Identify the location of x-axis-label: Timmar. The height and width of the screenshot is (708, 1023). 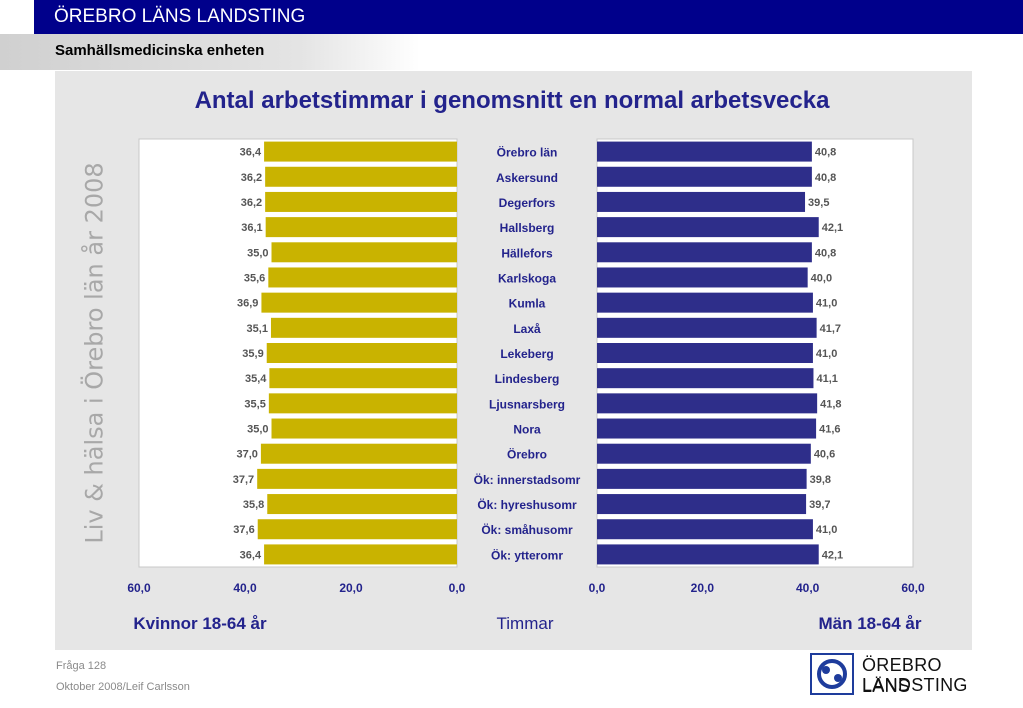
(525, 623).